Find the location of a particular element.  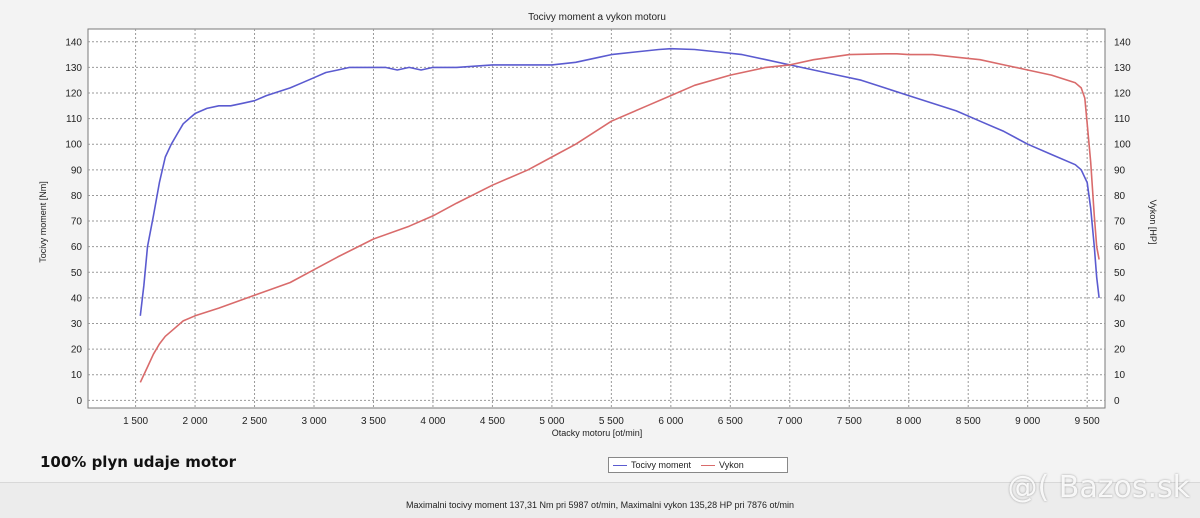

y-left-tick-label: 70 is located at coordinates (77, 222).